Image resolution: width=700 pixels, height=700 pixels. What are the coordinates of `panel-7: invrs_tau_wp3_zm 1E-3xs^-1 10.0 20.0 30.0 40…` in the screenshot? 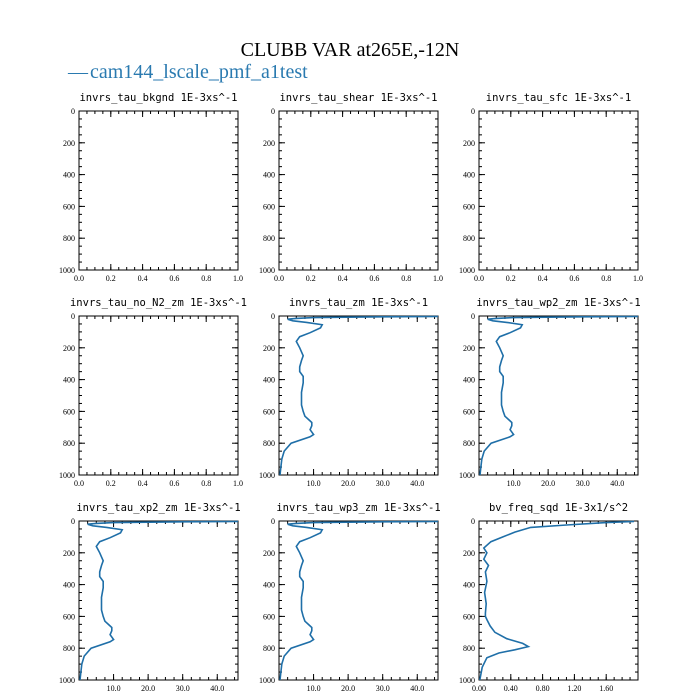 It's located at (350, 597).